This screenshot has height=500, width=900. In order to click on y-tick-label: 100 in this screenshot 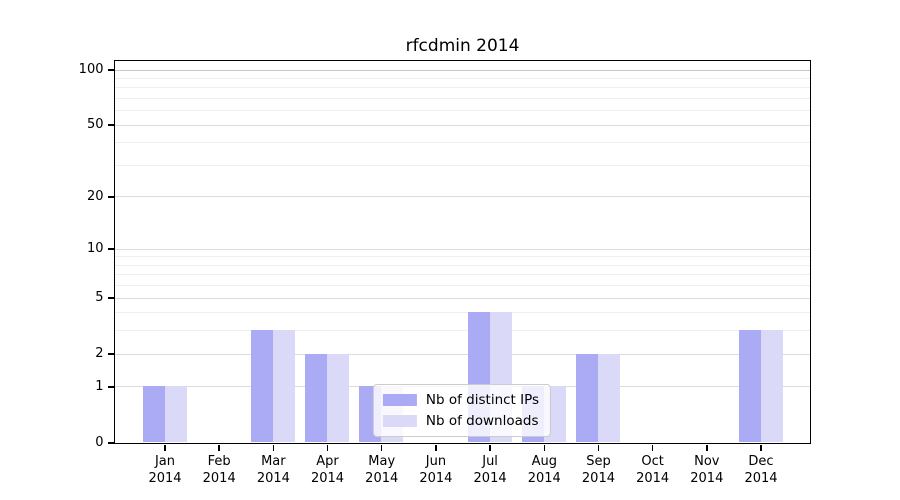, I will do `click(91, 69)`.